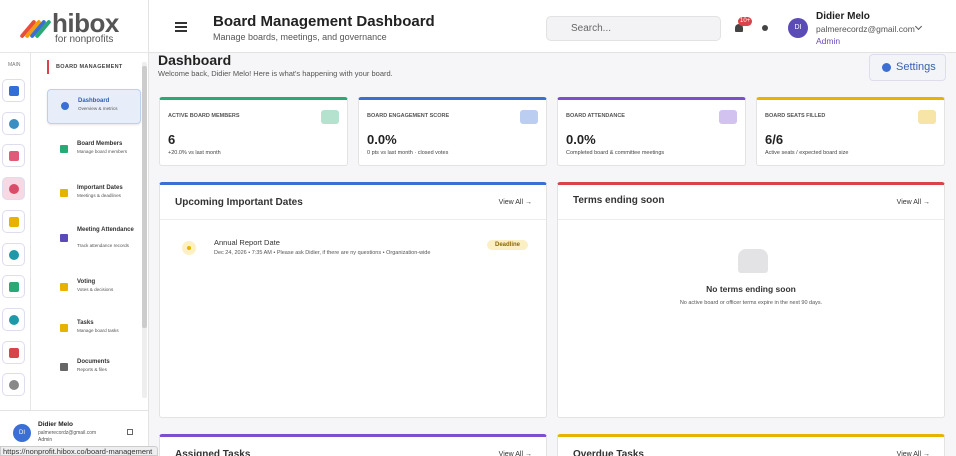  Describe the element at coordinates (239, 202) in the screenshot. I see `panel-title: Upcoming Important Dates` at that location.